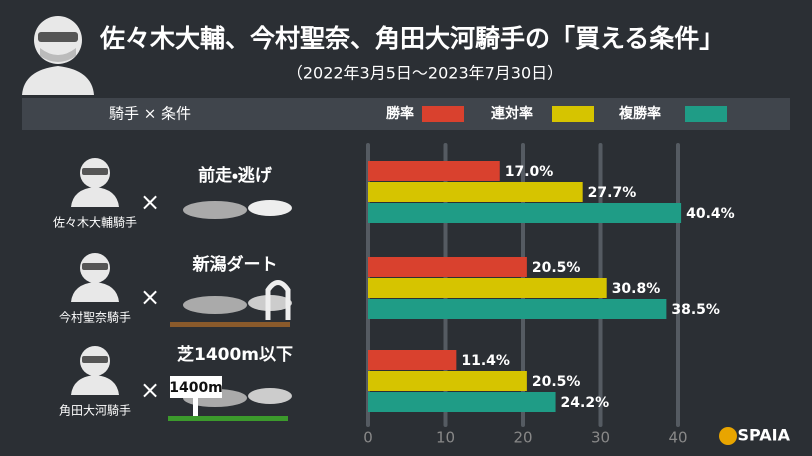  I want to click on sign-text: 1400m, so click(196, 388).